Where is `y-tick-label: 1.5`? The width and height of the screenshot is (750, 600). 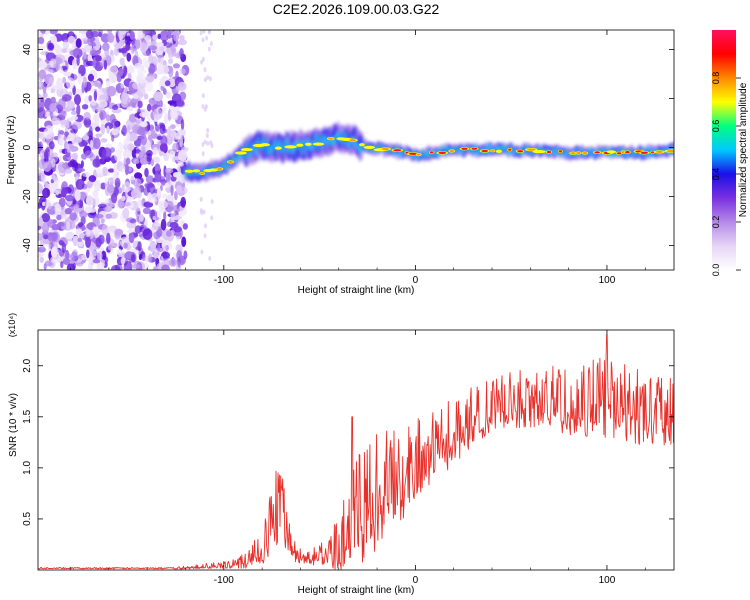 y-tick-label: 1.5 is located at coordinates (27, 416).